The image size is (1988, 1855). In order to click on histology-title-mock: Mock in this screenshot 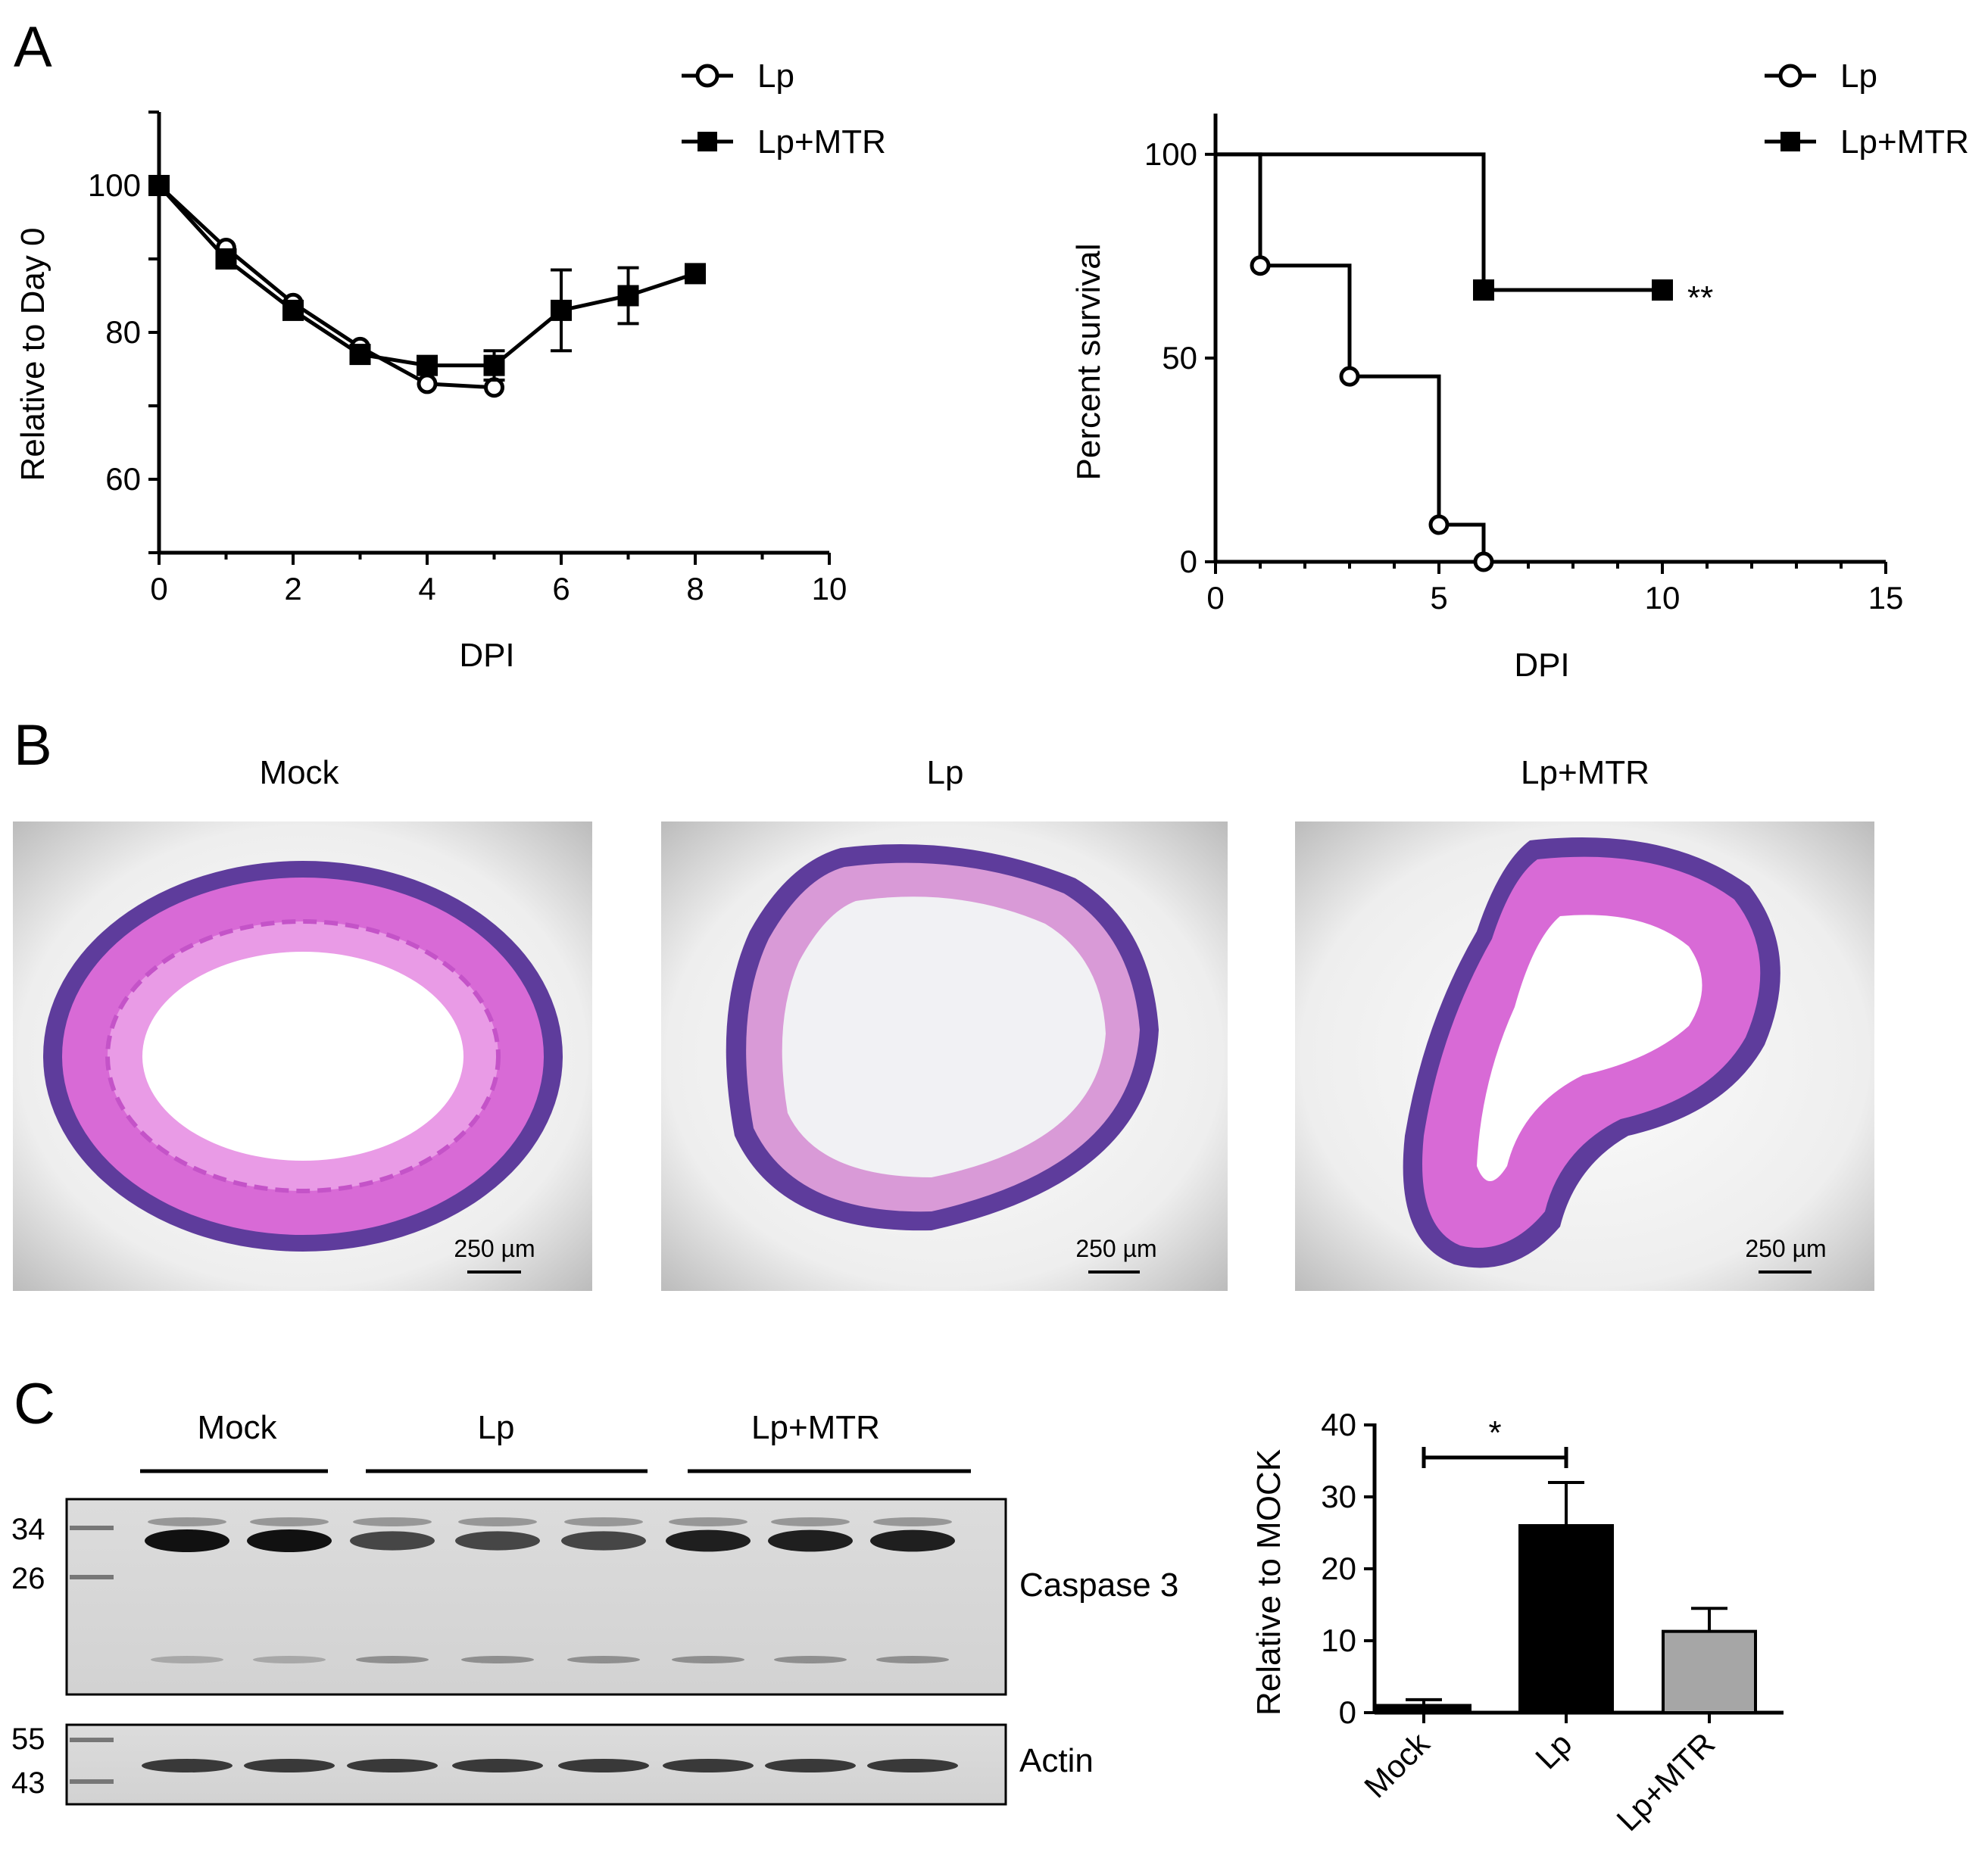, I will do `click(299, 772)`.